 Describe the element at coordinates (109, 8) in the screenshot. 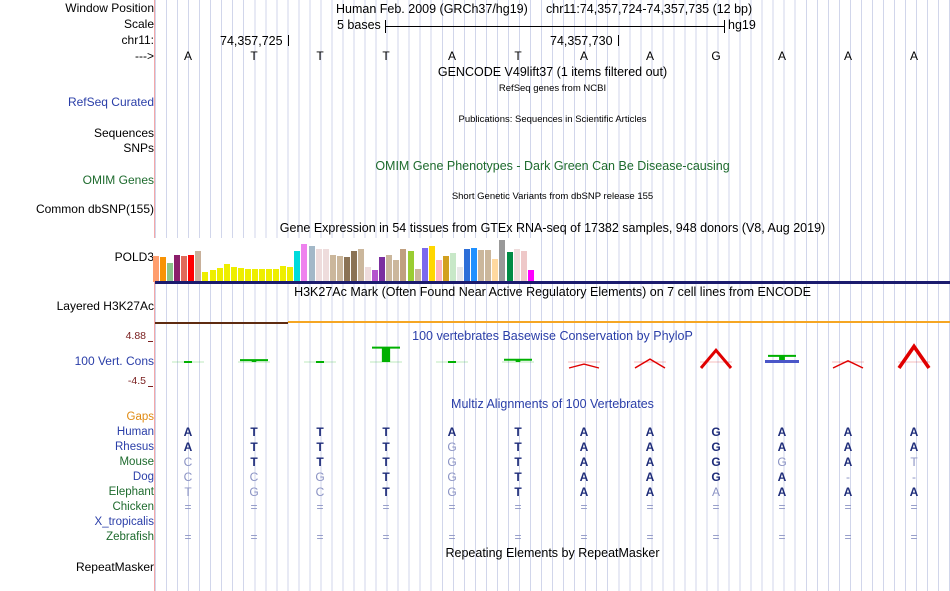

I see `label-window-position: Window Position` at that location.